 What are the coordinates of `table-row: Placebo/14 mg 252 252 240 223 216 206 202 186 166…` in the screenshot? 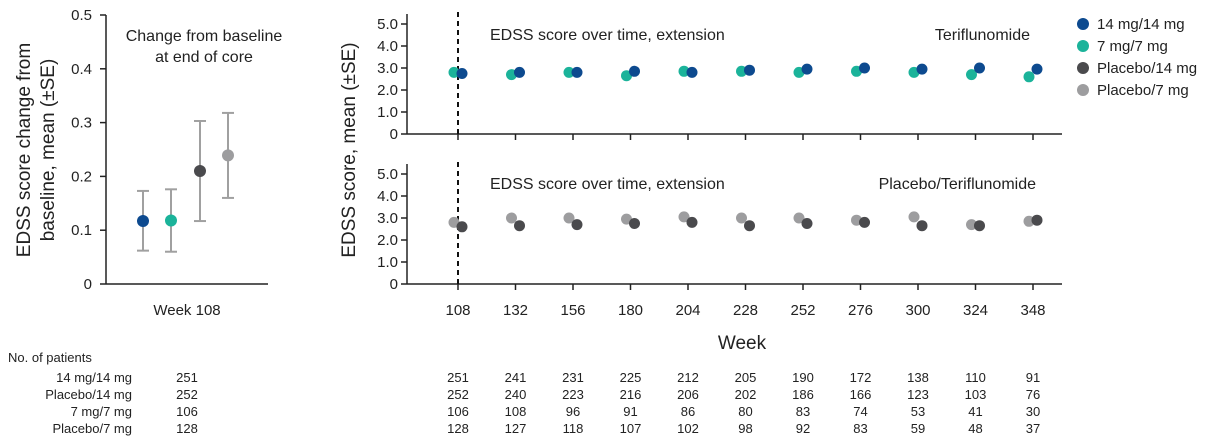 It's located at (542, 394).